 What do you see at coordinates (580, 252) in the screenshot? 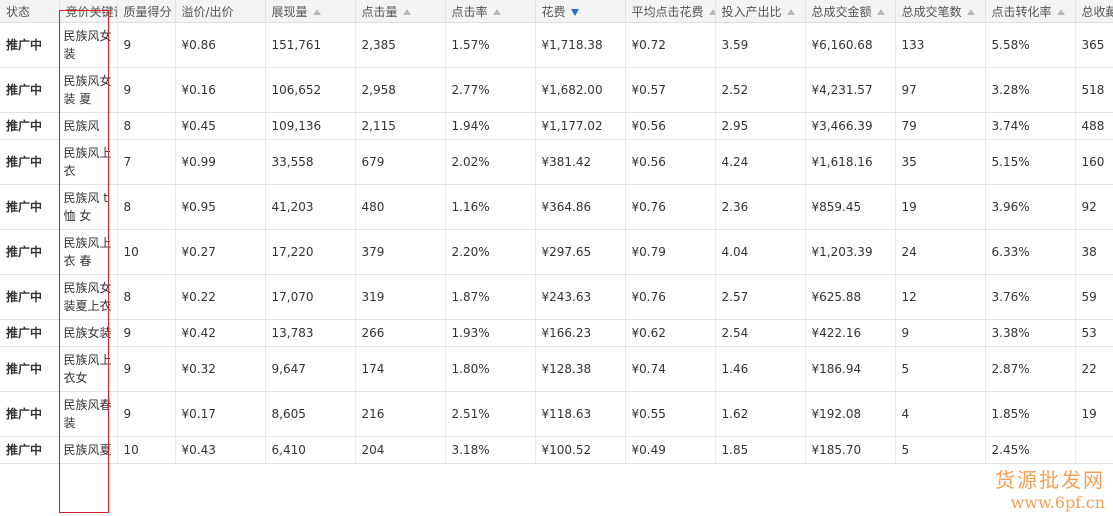
I see `table-cell: ¥297.65` at bounding box center [580, 252].